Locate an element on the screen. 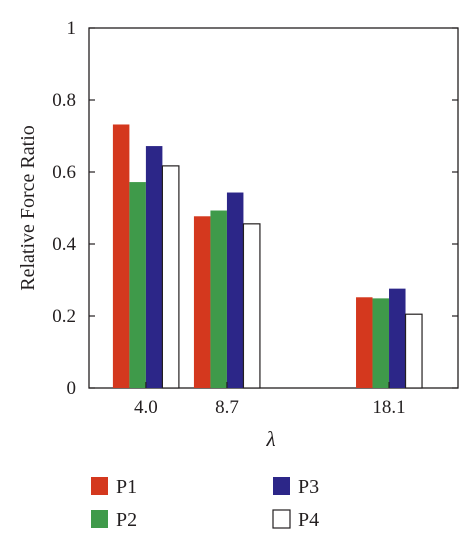  bar-p3-18.1 is located at coordinates (397, 338).